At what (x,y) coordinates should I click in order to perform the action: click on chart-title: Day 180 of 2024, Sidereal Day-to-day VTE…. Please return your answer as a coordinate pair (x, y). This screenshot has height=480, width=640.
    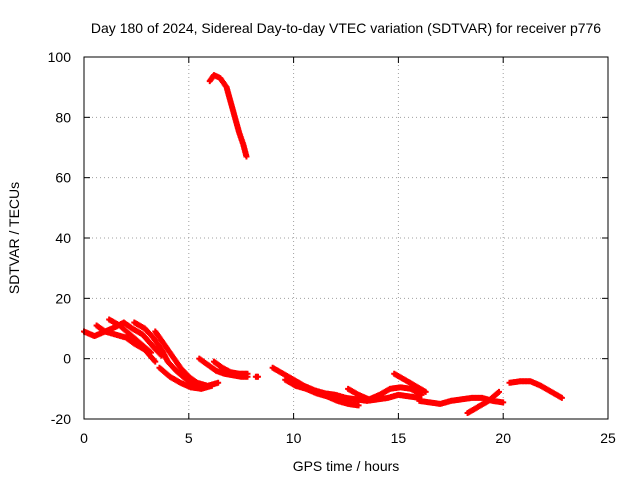
    Looking at the image, I should click on (346, 28).